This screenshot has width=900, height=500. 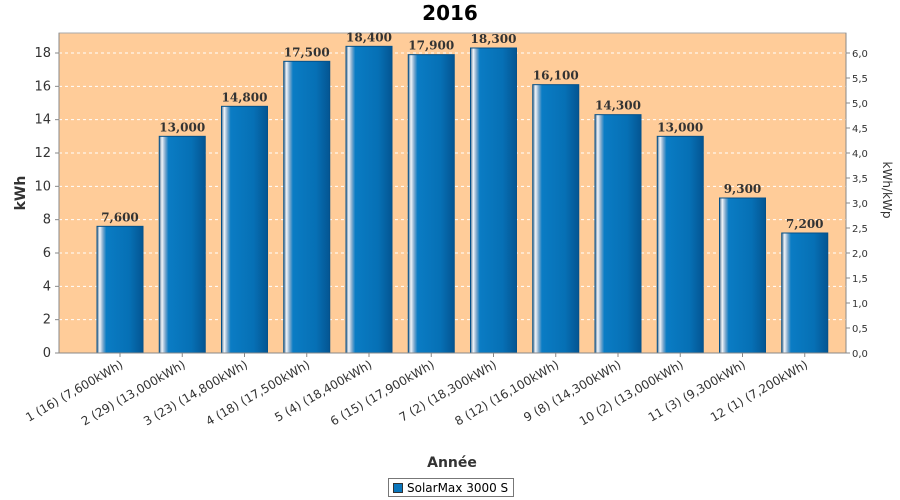 I want to click on bar-value-label: 9,300, so click(x=743, y=189).